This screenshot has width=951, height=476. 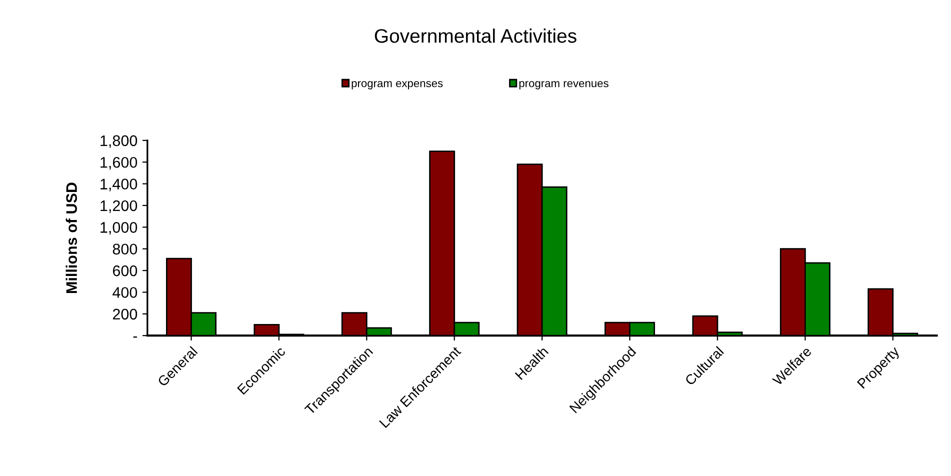 What do you see at coordinates (397, 85) in the screenshot?
I see `legend-label: program expenses` at bounding box center [397, 85].